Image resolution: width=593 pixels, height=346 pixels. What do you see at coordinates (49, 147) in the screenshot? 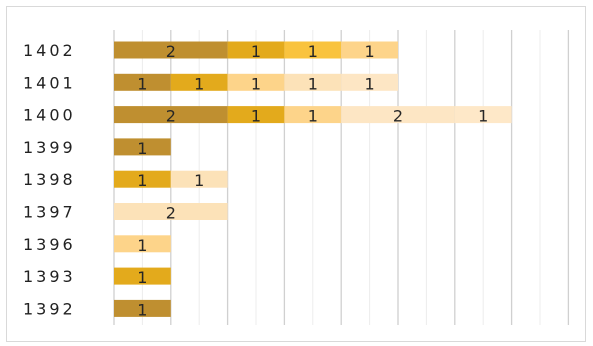
I see `y-tick-label: 1399` at bounding box center [49, 147].